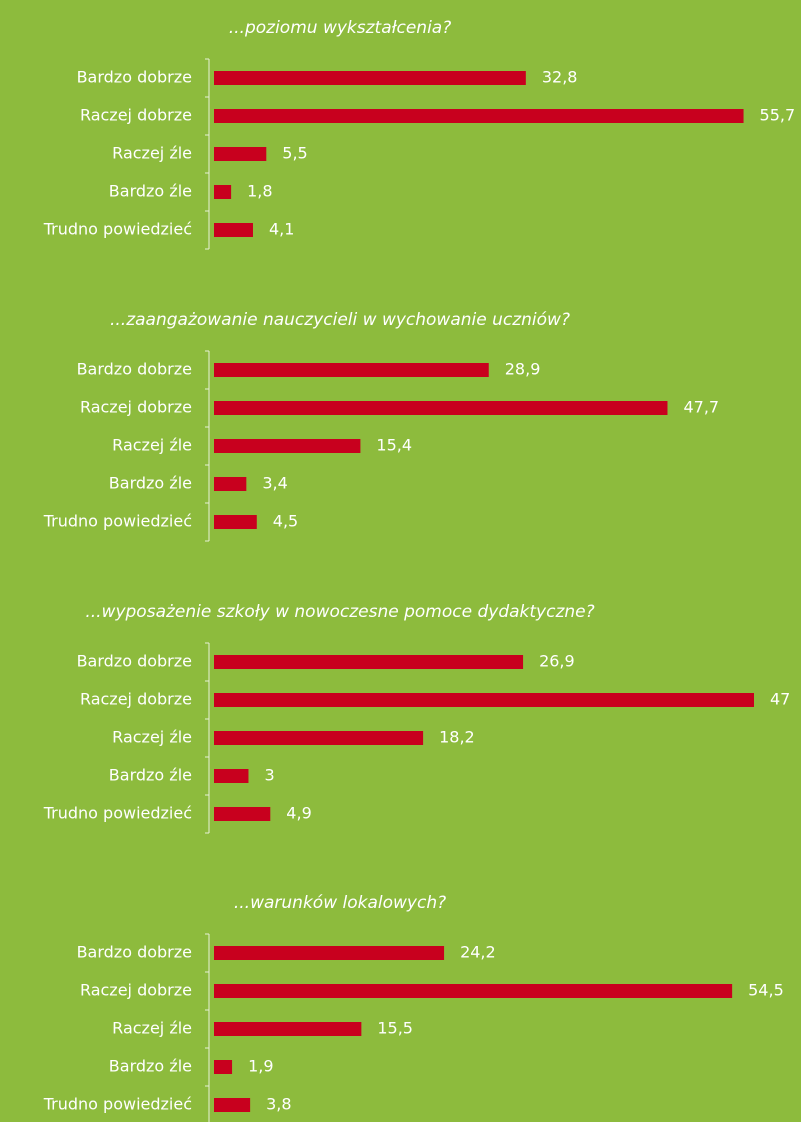 The width and height of the screenshot is (801, 1122). I want to click on value-label: 5,5, so click(294, 153).